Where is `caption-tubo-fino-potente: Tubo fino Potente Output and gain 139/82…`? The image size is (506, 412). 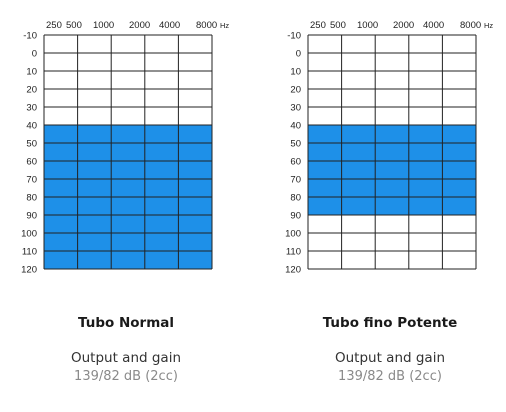 caption-tubo-fino-potente: Tubo fino Potente Output and gain 139/82… is located at coordinates (390, 349).